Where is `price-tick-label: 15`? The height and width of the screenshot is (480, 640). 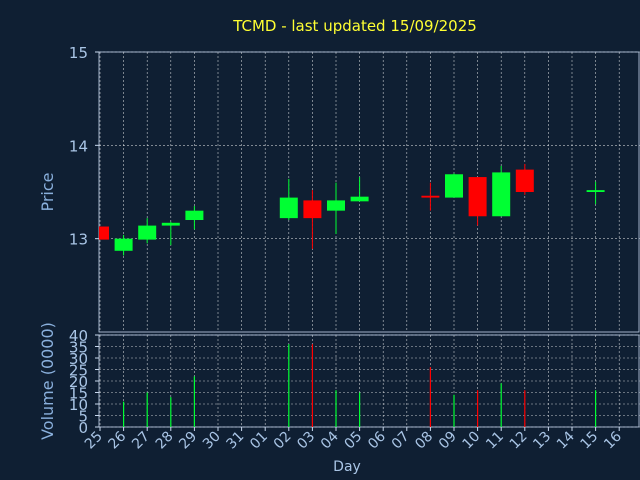 price-tick-label: 15 is located at coordinates (78, 53).